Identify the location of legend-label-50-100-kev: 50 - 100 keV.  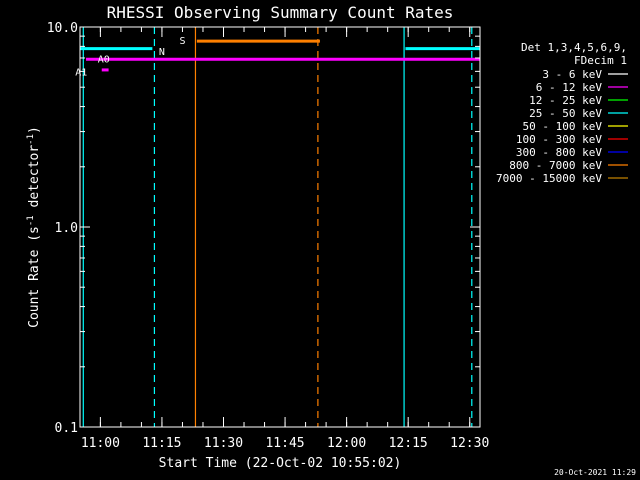
(563, 126).